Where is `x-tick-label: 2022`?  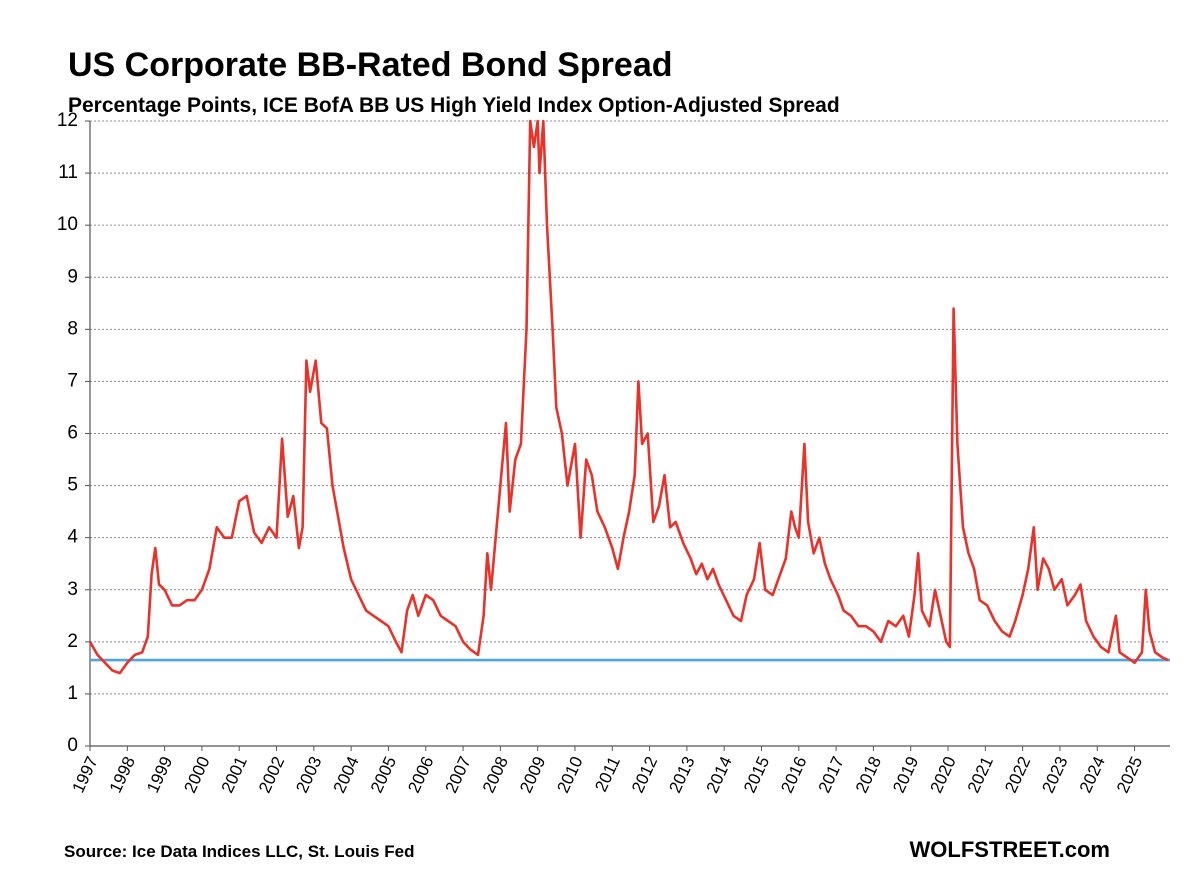
x-tick-label: 2022 is located at coordinates (1017, 775).